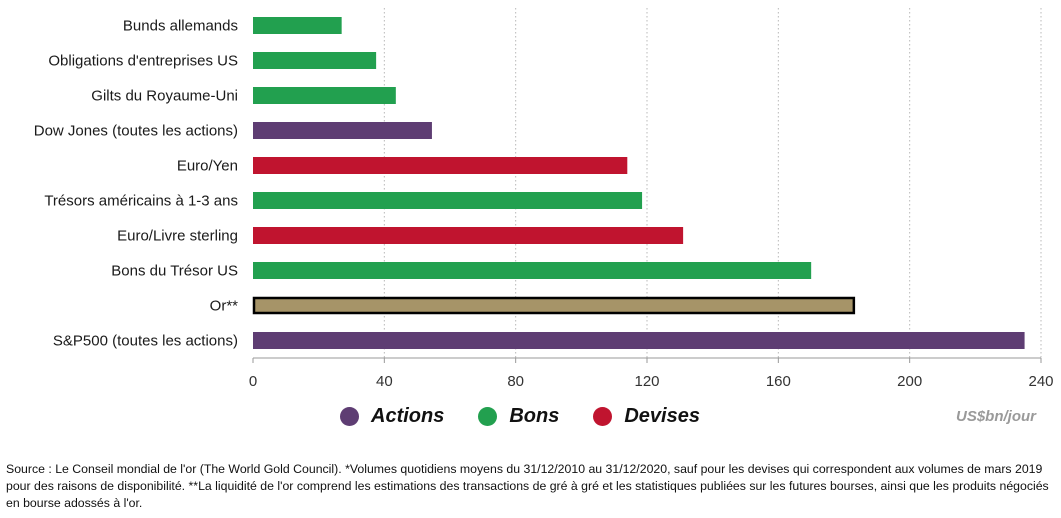  I want to click on x-tick-labels: 0 40 80 120 160 200 240, so click(651, 381).